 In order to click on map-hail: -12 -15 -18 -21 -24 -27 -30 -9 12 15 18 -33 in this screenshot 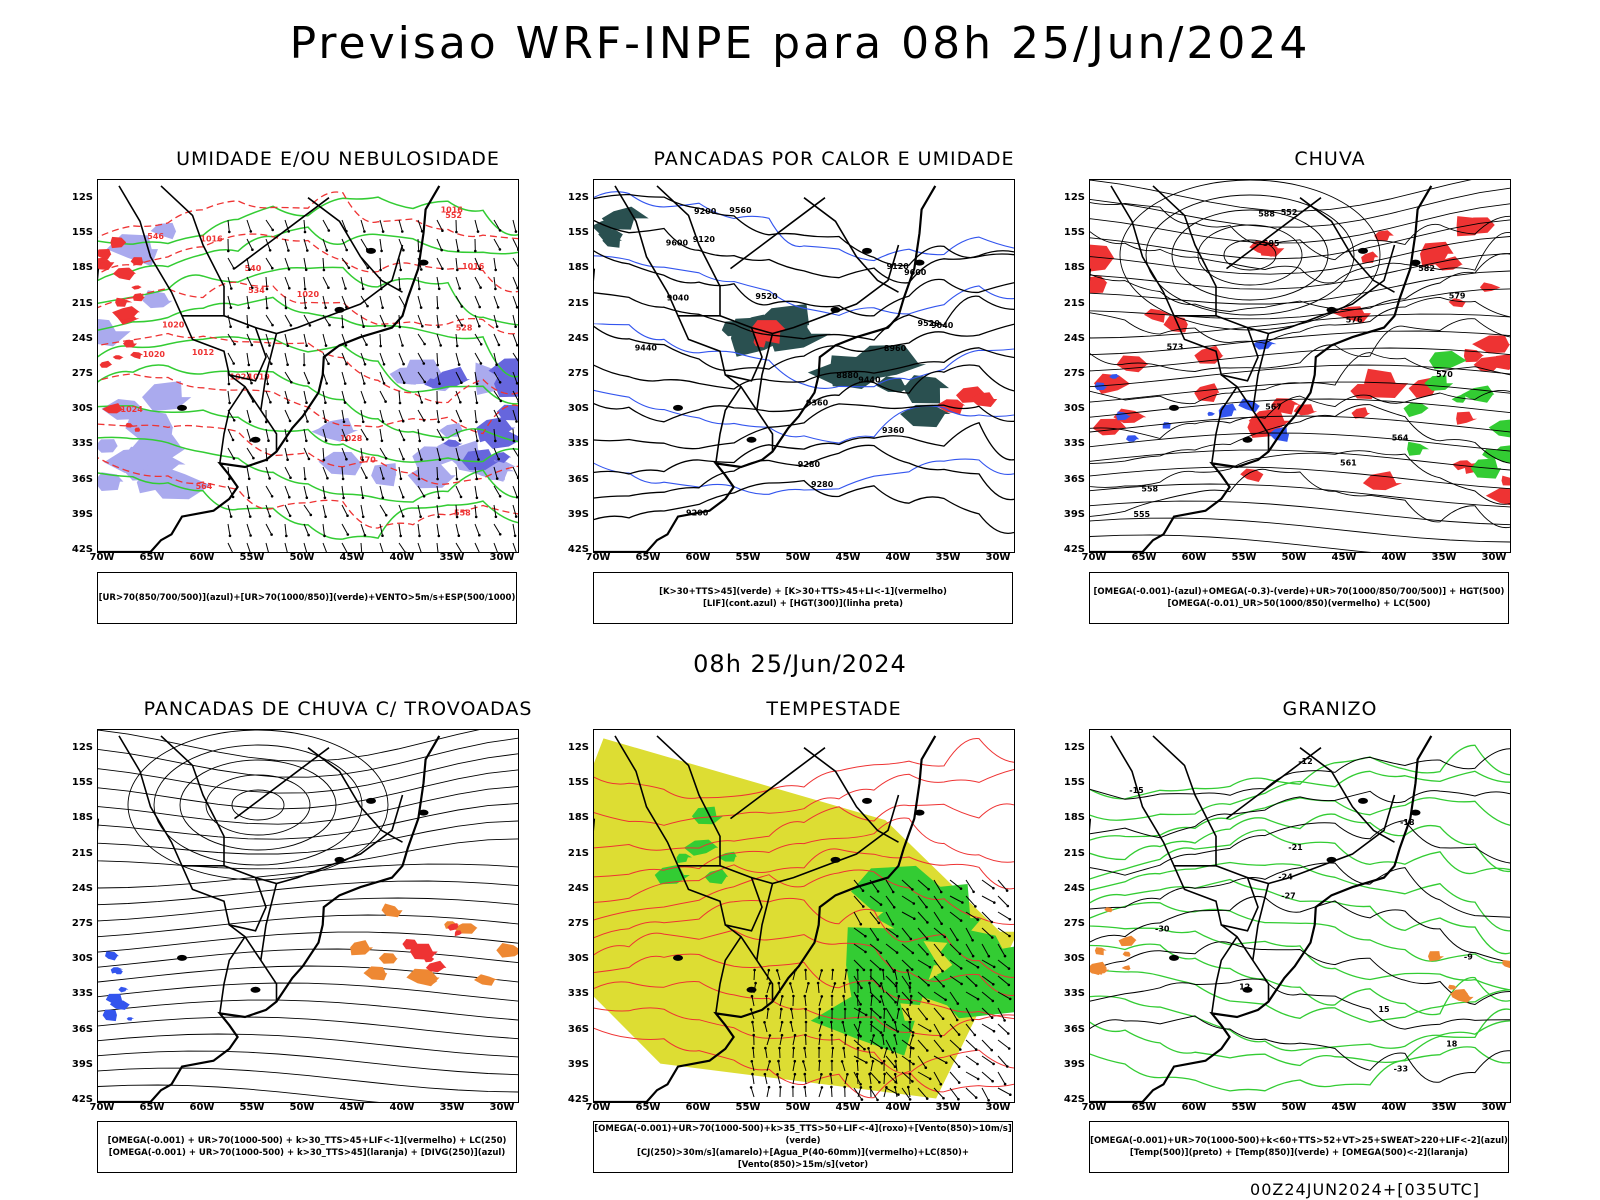, I will do `click(1300, 916)`.